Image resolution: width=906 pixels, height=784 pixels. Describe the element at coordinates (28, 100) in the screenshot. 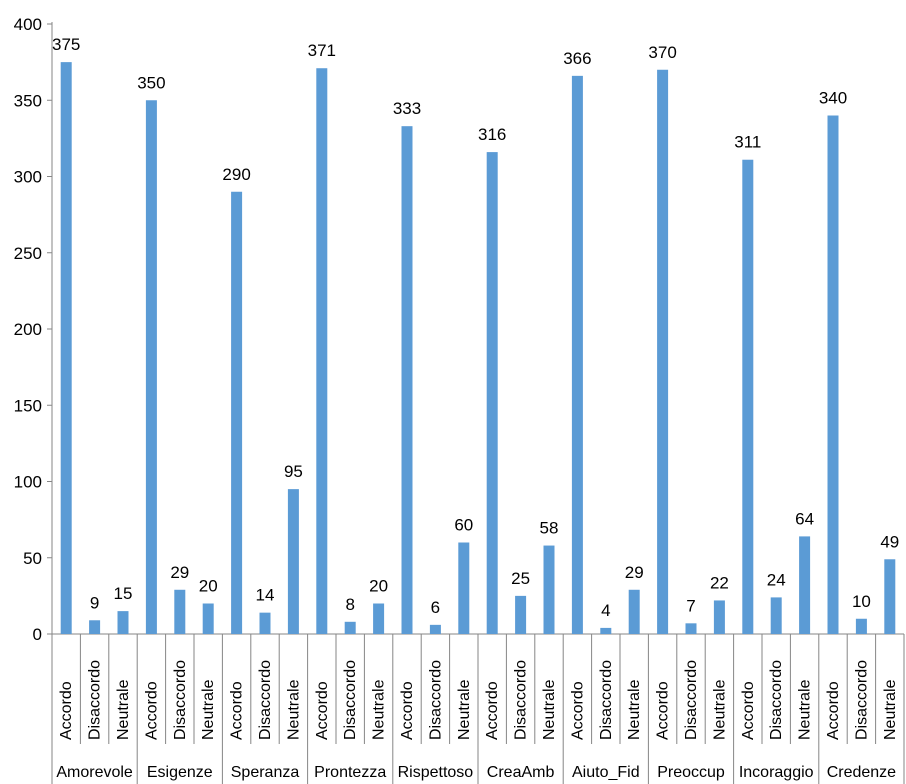

I see `y-tick-label: 350` at that location.